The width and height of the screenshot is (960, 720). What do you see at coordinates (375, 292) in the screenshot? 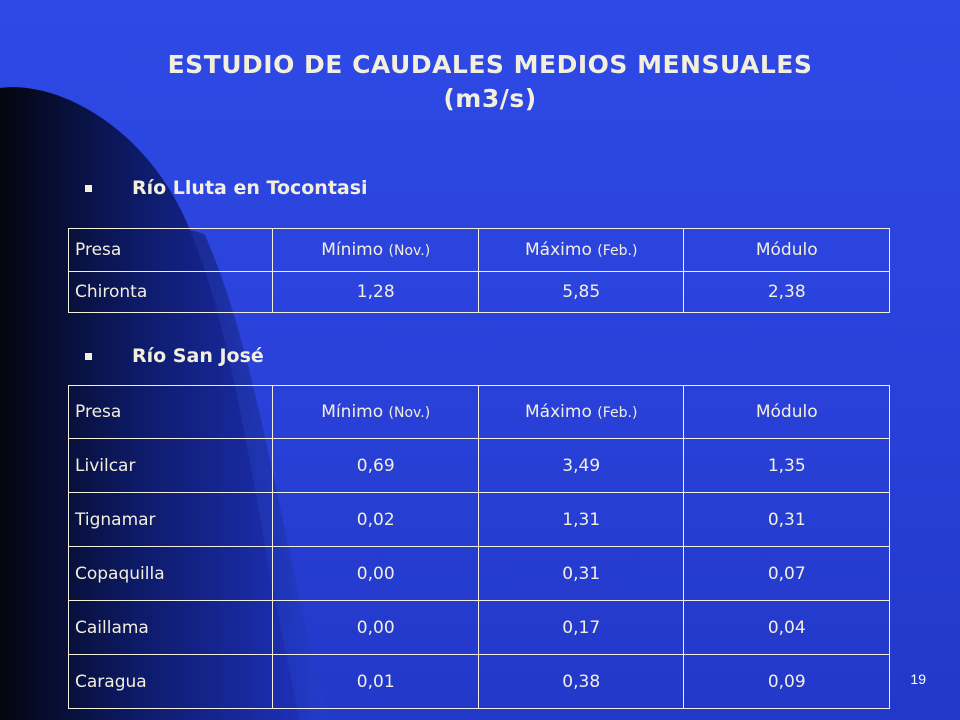
I see `cell-minimo: 1,28` at bounding box center [375, 292].